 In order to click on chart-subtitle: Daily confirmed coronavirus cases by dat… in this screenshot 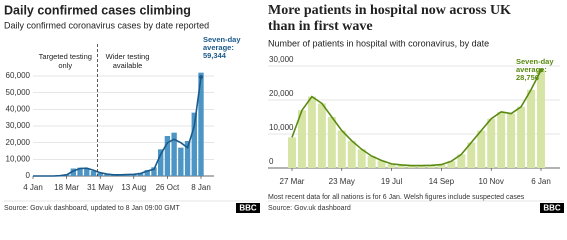, I will do `click(106, 25)`.